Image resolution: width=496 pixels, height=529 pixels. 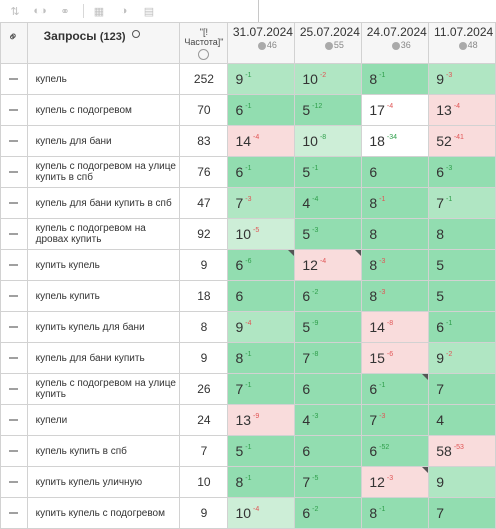 I want to click on position-cell: 10 -8, so click(x=328, y=141).